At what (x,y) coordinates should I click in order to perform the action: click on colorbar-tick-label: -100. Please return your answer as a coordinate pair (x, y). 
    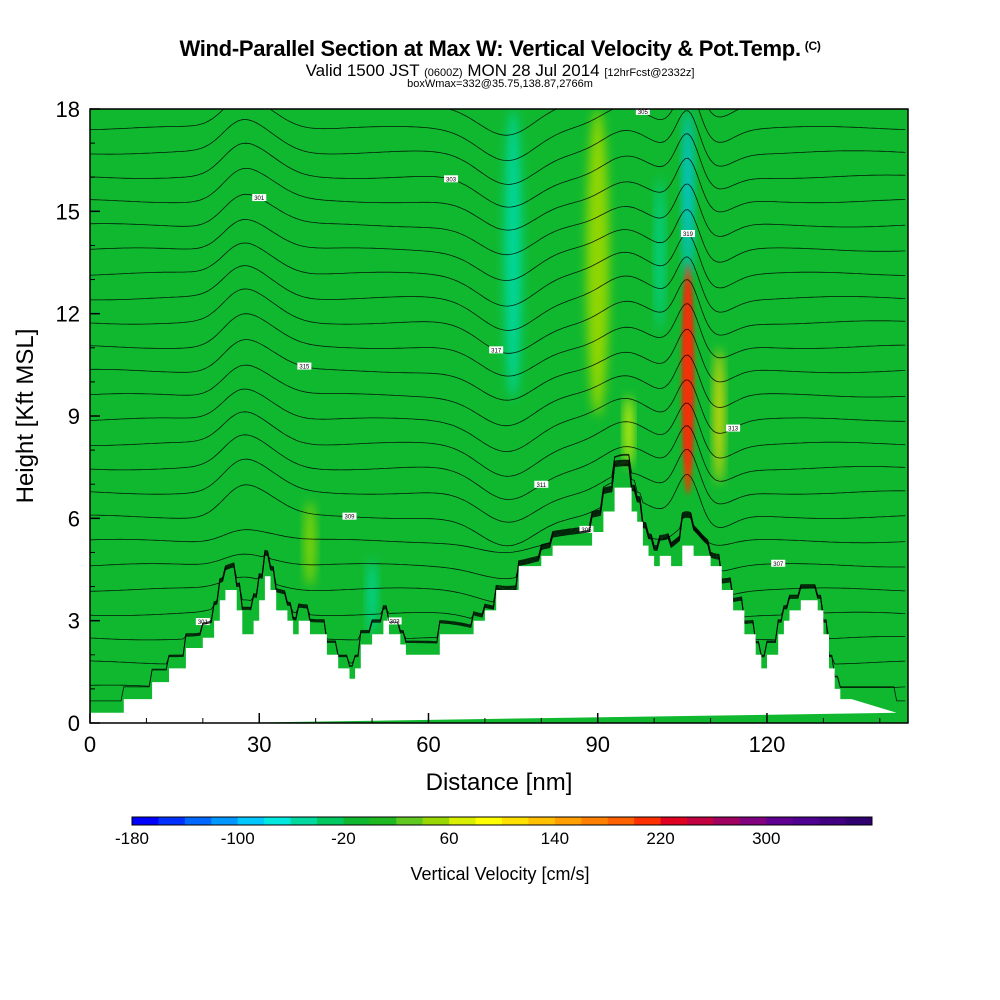
    Looking at the image, I should click on (238, 838).